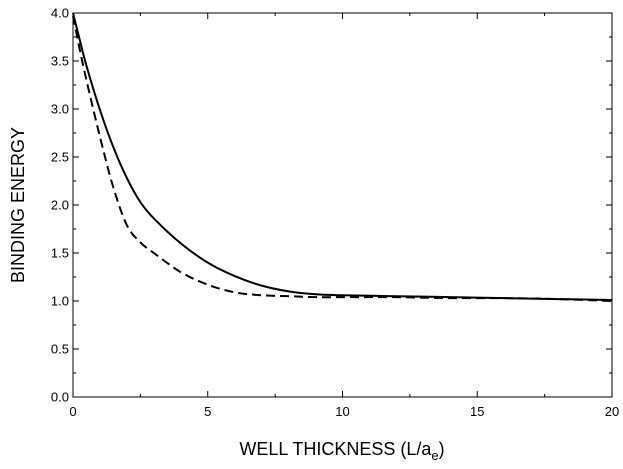 The height and width of the screenshot is (469, 623). I want to click on y-tick-label: 4.0, so click(60, 13).